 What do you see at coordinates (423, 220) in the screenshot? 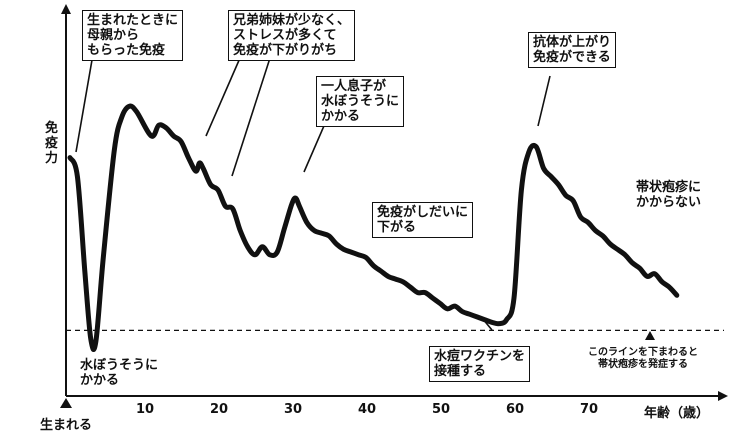
I see `annotation-gradual-decline: 免疫がしだいに 下がる` at bounding box center [423, 220].